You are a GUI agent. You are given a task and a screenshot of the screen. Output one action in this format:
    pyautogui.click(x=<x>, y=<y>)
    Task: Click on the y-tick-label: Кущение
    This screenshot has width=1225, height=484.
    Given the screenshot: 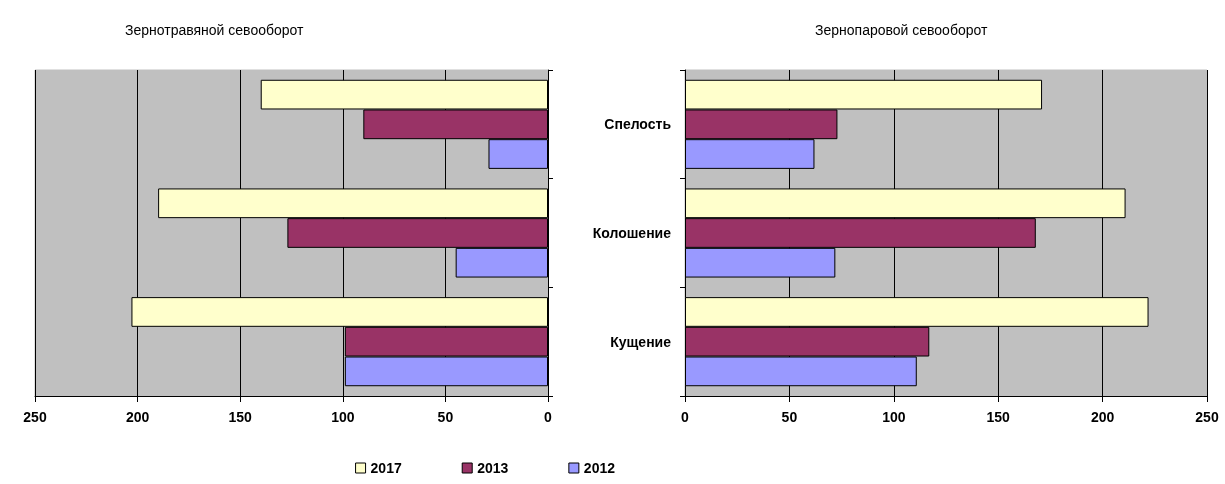 What is the action you would take?
    pyautogui.click(x=641, y=341)
    